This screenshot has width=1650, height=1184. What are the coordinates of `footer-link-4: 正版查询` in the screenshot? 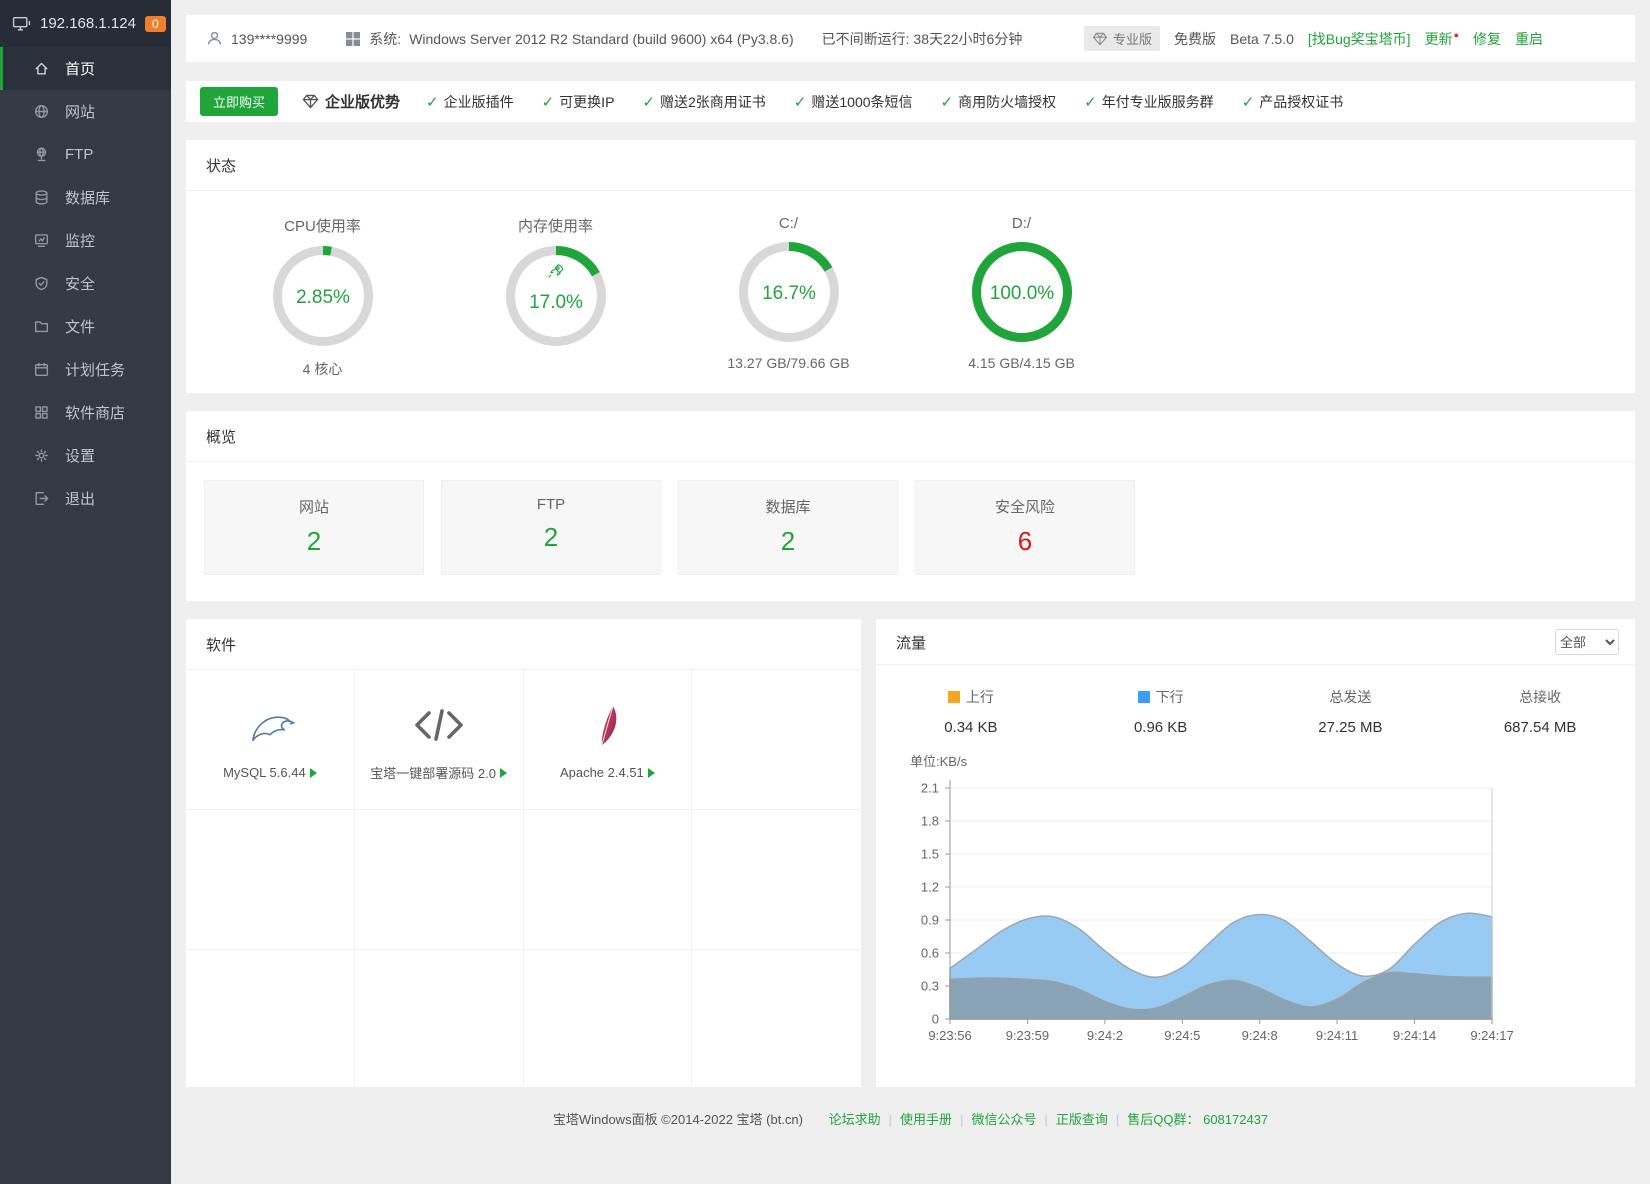 It's located at (1081, 1119).